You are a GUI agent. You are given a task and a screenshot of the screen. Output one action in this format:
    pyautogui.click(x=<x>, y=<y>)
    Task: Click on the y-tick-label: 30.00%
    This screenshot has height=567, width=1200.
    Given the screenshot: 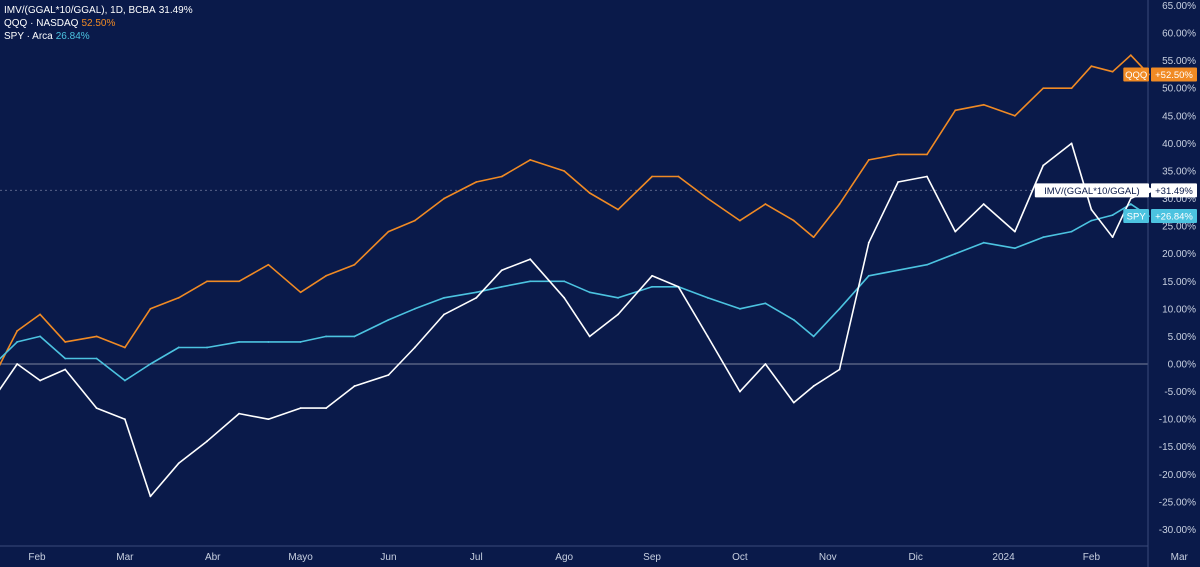 What is the action you would take?
    pyautogui.click(x=1179, y=199)
    